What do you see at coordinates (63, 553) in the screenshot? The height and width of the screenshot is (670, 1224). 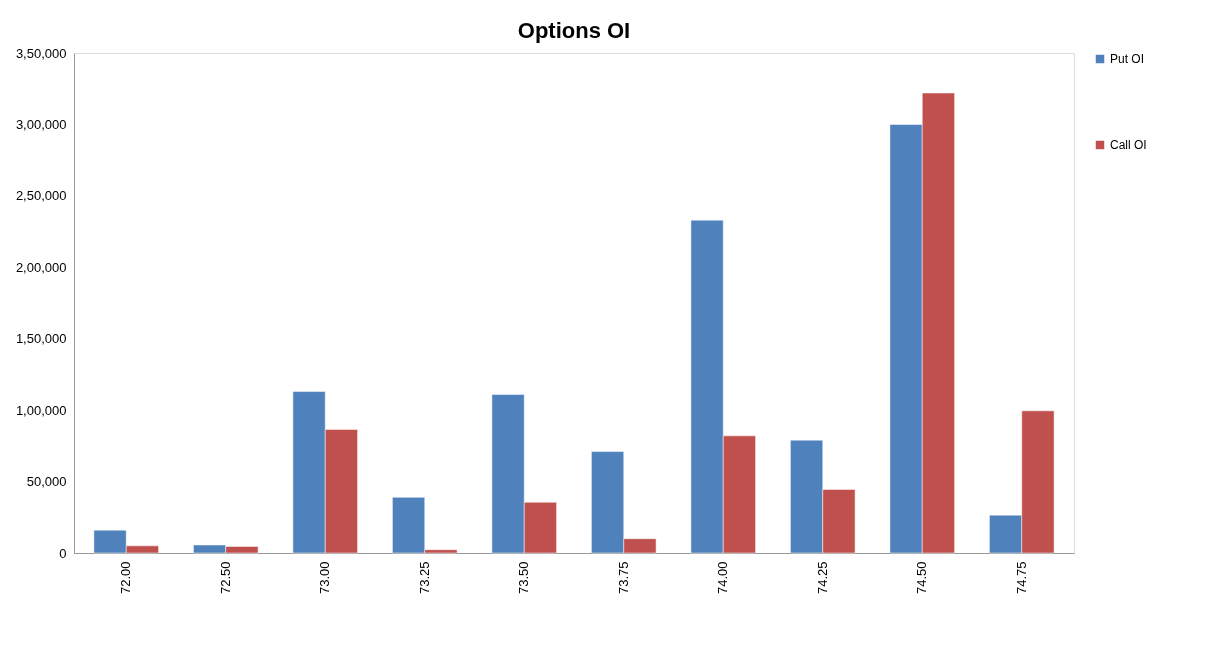 I see `y-tick-label: 0` at bounding box center [63, 553].